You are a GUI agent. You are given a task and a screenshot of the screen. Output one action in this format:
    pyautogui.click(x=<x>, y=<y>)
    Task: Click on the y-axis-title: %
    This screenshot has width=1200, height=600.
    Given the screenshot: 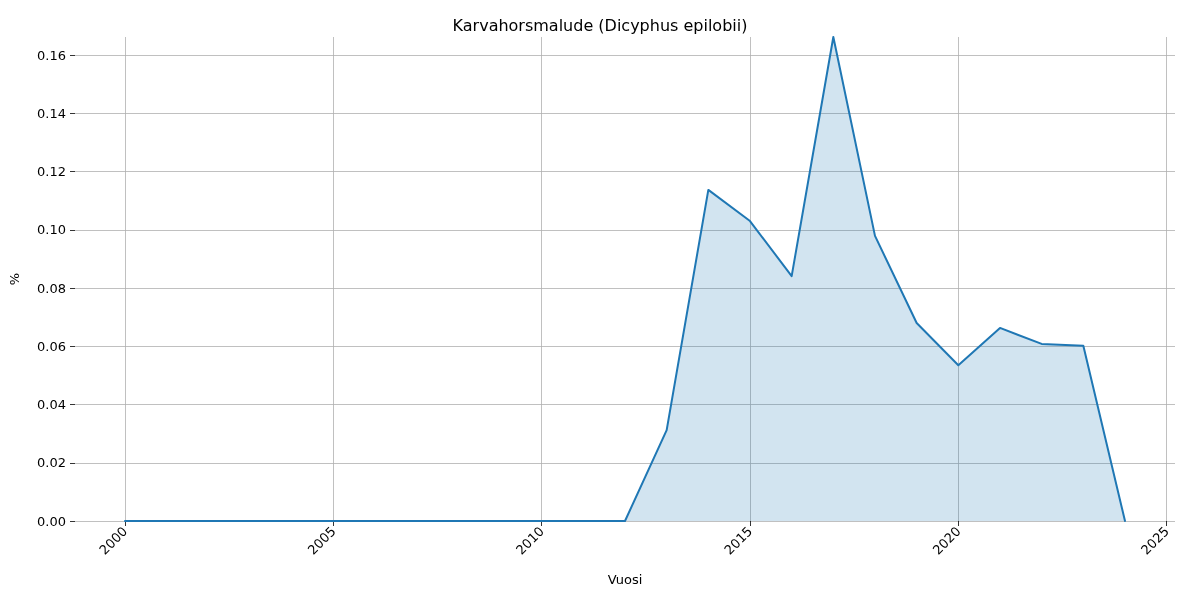 What is the action you would take?
    pyautogui.click(x=14, y=279)
    